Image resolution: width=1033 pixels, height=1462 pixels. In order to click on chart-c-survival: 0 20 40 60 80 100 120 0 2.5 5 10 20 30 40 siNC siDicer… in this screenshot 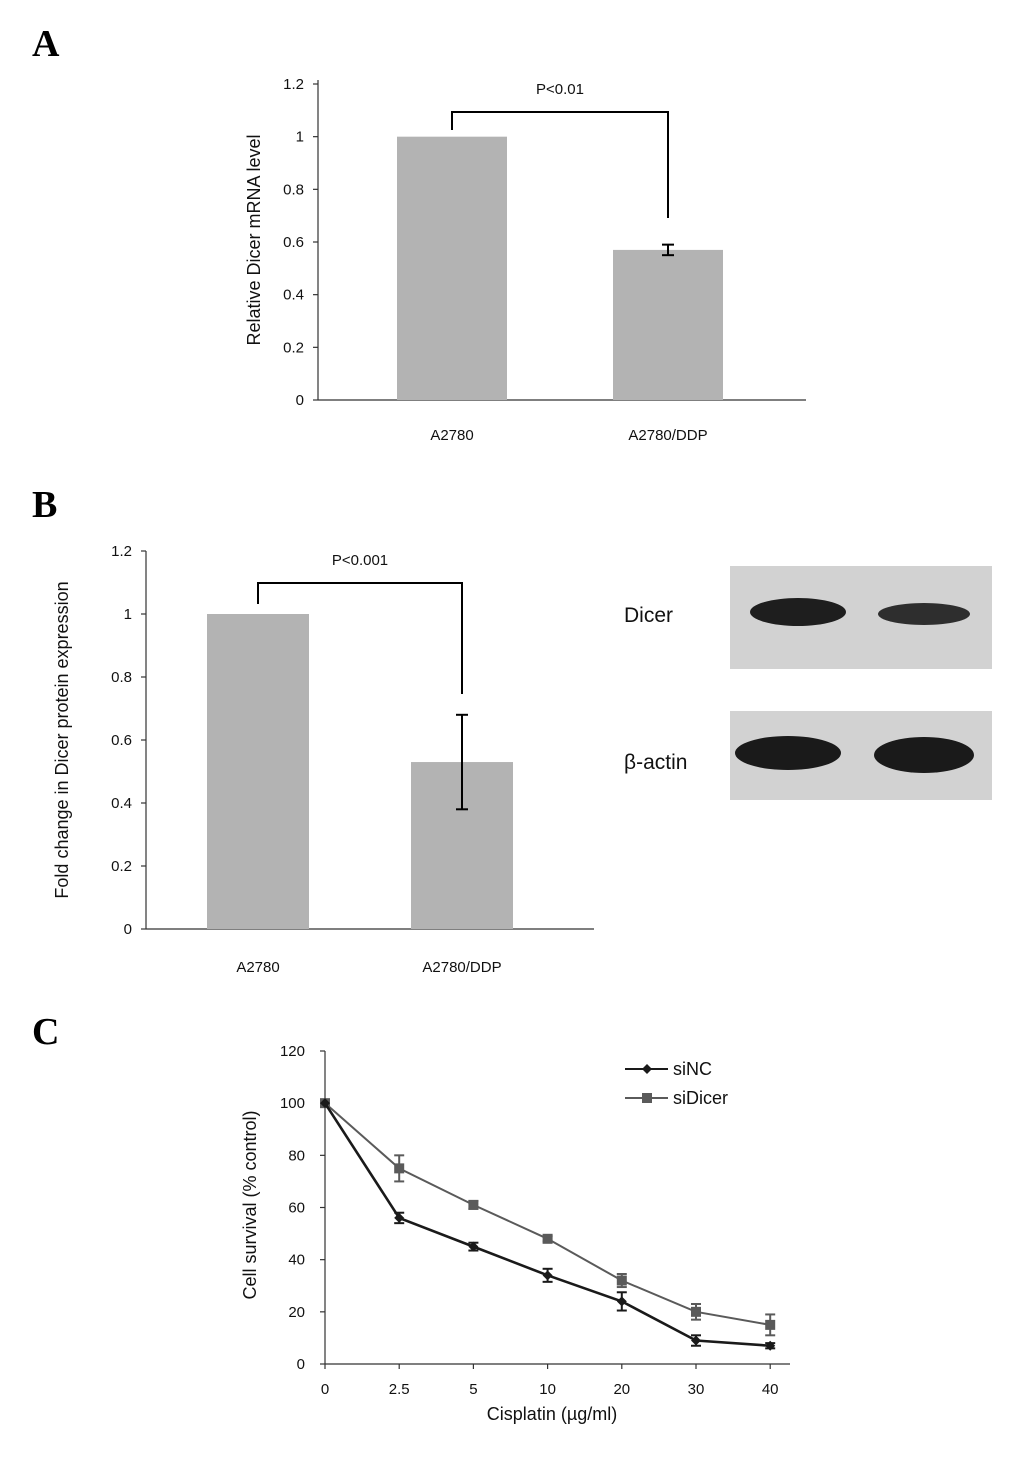, I will do `click(515, 1233)`.